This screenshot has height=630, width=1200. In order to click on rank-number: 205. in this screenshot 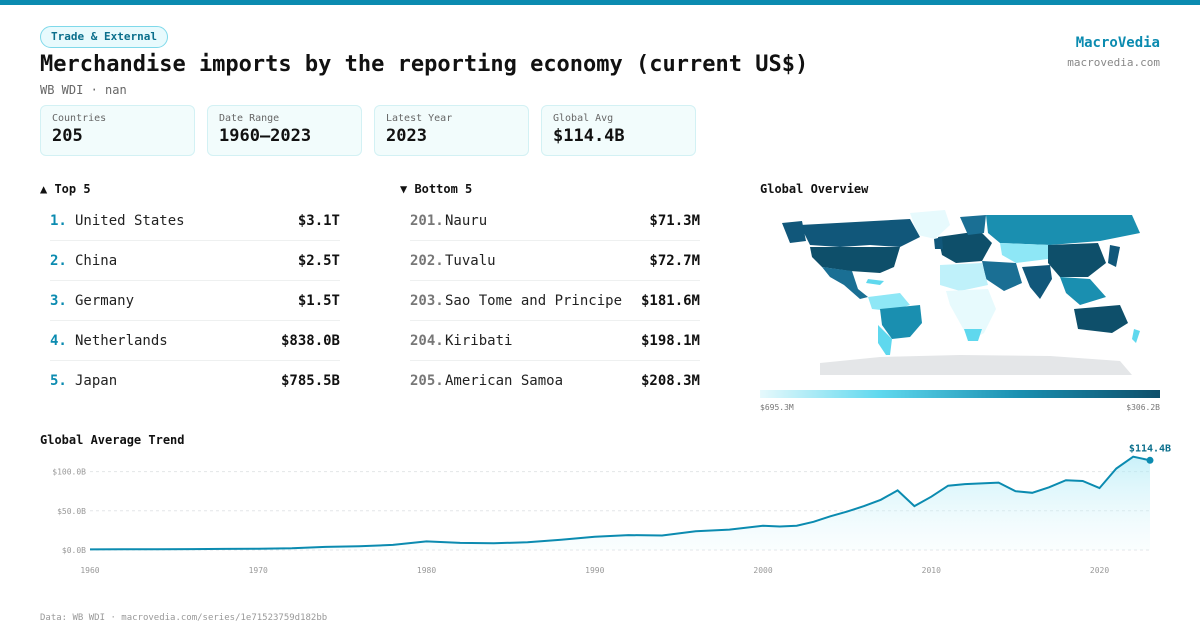, I will do `click(427, 381)`.